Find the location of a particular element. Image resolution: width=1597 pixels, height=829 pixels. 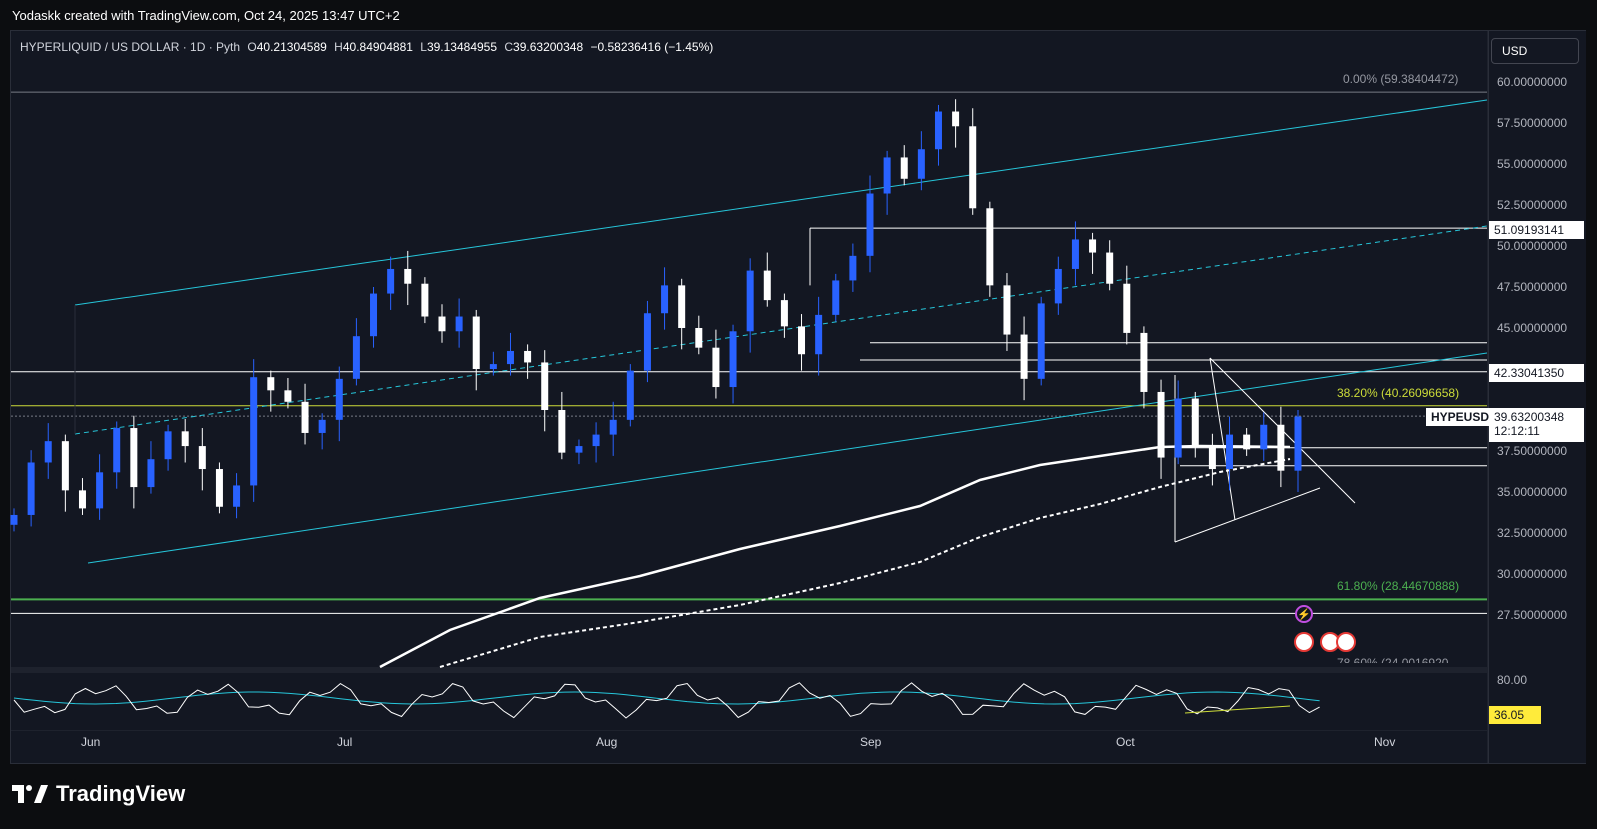

close-label: C is located at coordinates (509, 47).